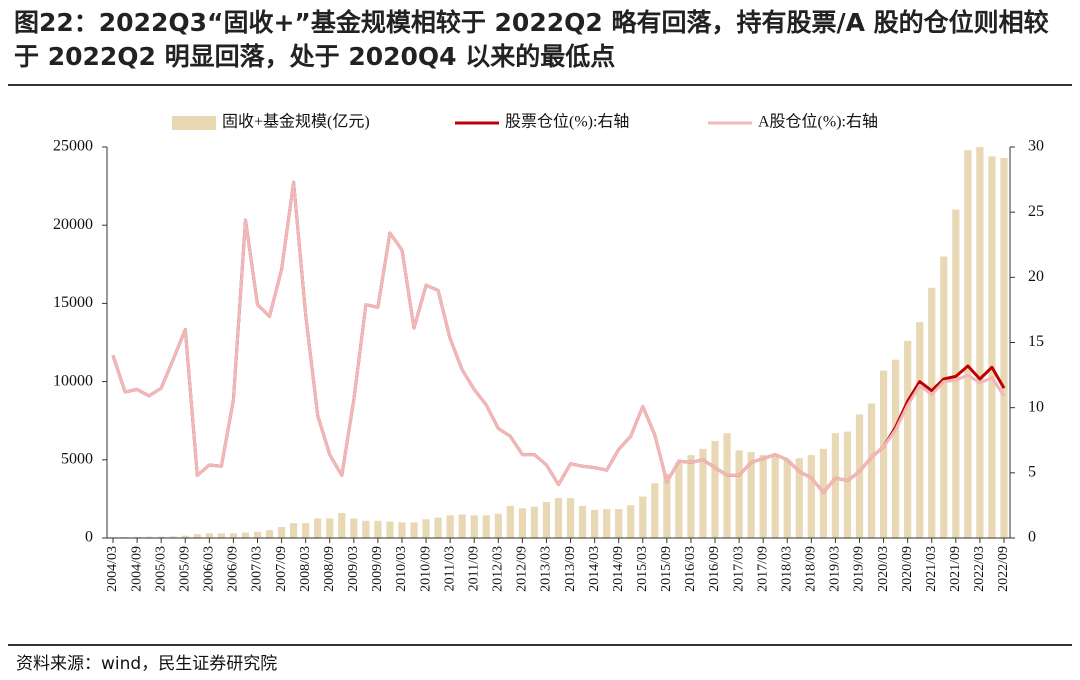  I want to click on y2-tick-label: 0, so click(1032, 537).